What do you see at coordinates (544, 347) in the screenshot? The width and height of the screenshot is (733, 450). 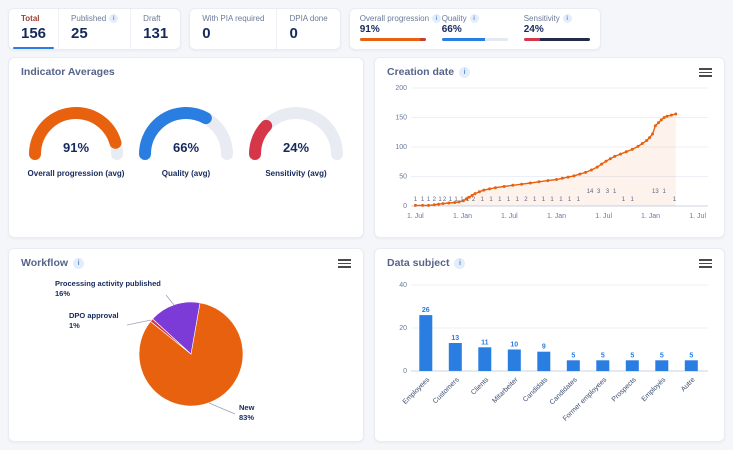 I see `bar-value-label: 9` at bounding box center [544, 347].